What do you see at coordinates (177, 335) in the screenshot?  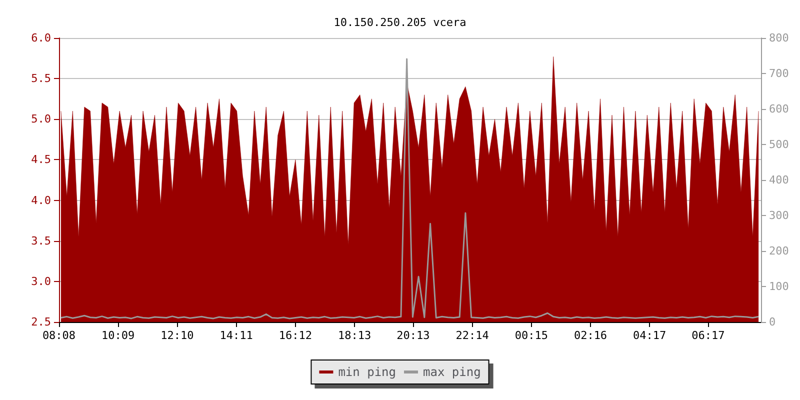 I see `x-tick-label: 12:10` at bounding box center [177, 335].